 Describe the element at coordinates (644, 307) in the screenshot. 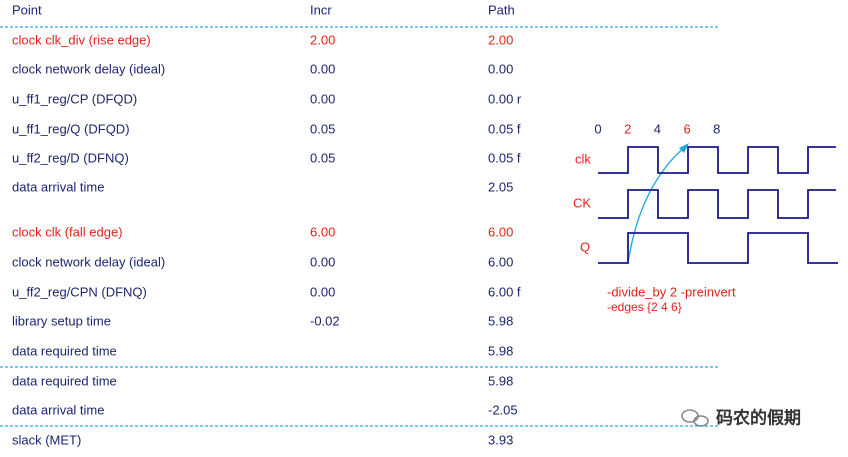

I see `edges: -edges {2 4 6}` at that location.